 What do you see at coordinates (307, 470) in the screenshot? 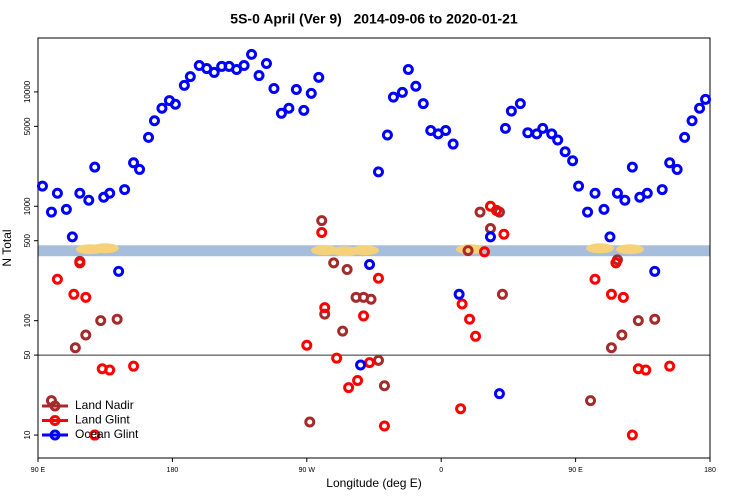
I see `x-tick-label: 90 W` at bounding box center [307, 470].